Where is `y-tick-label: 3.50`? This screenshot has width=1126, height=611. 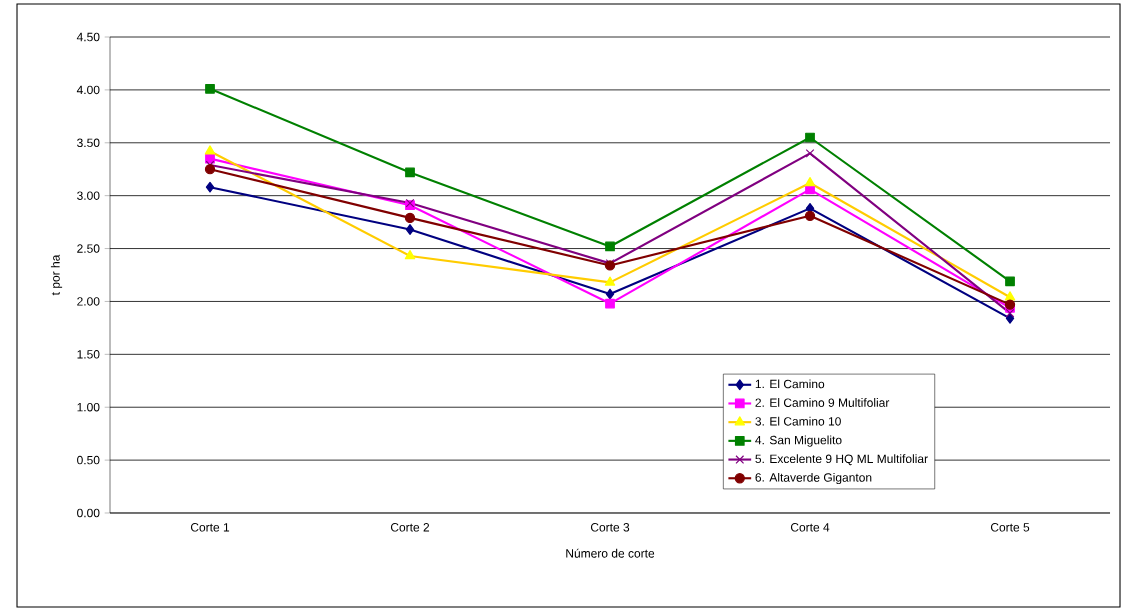
y-tick-label: 3.50 is located at coordinates (88, 143).